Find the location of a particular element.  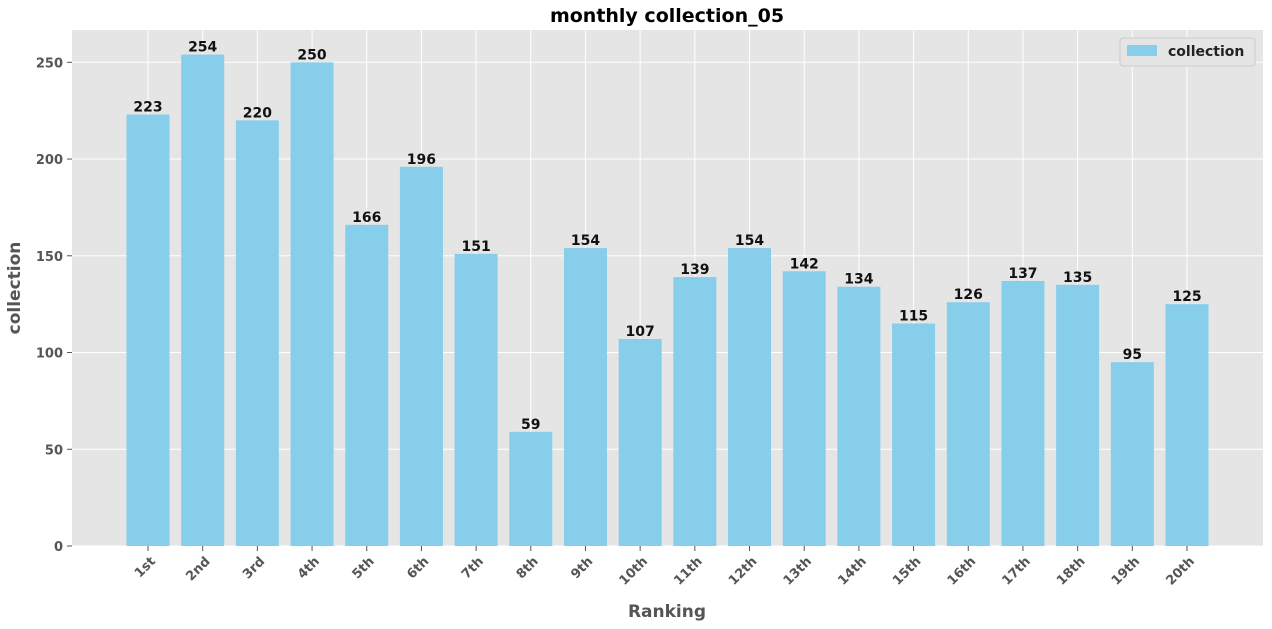

data-label-13th: 142 is located at coordinates (804, 264).